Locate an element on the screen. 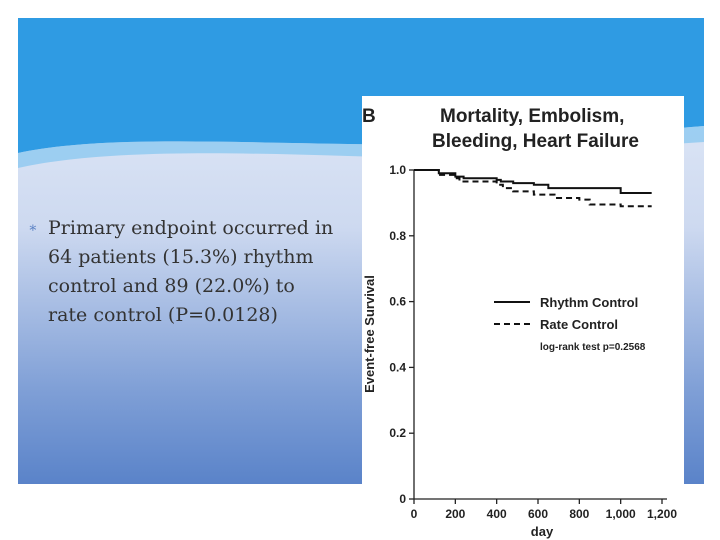 The width and height of the screenshot is (720, 540). header-wave-highlight is located at coordinates (361, 147).